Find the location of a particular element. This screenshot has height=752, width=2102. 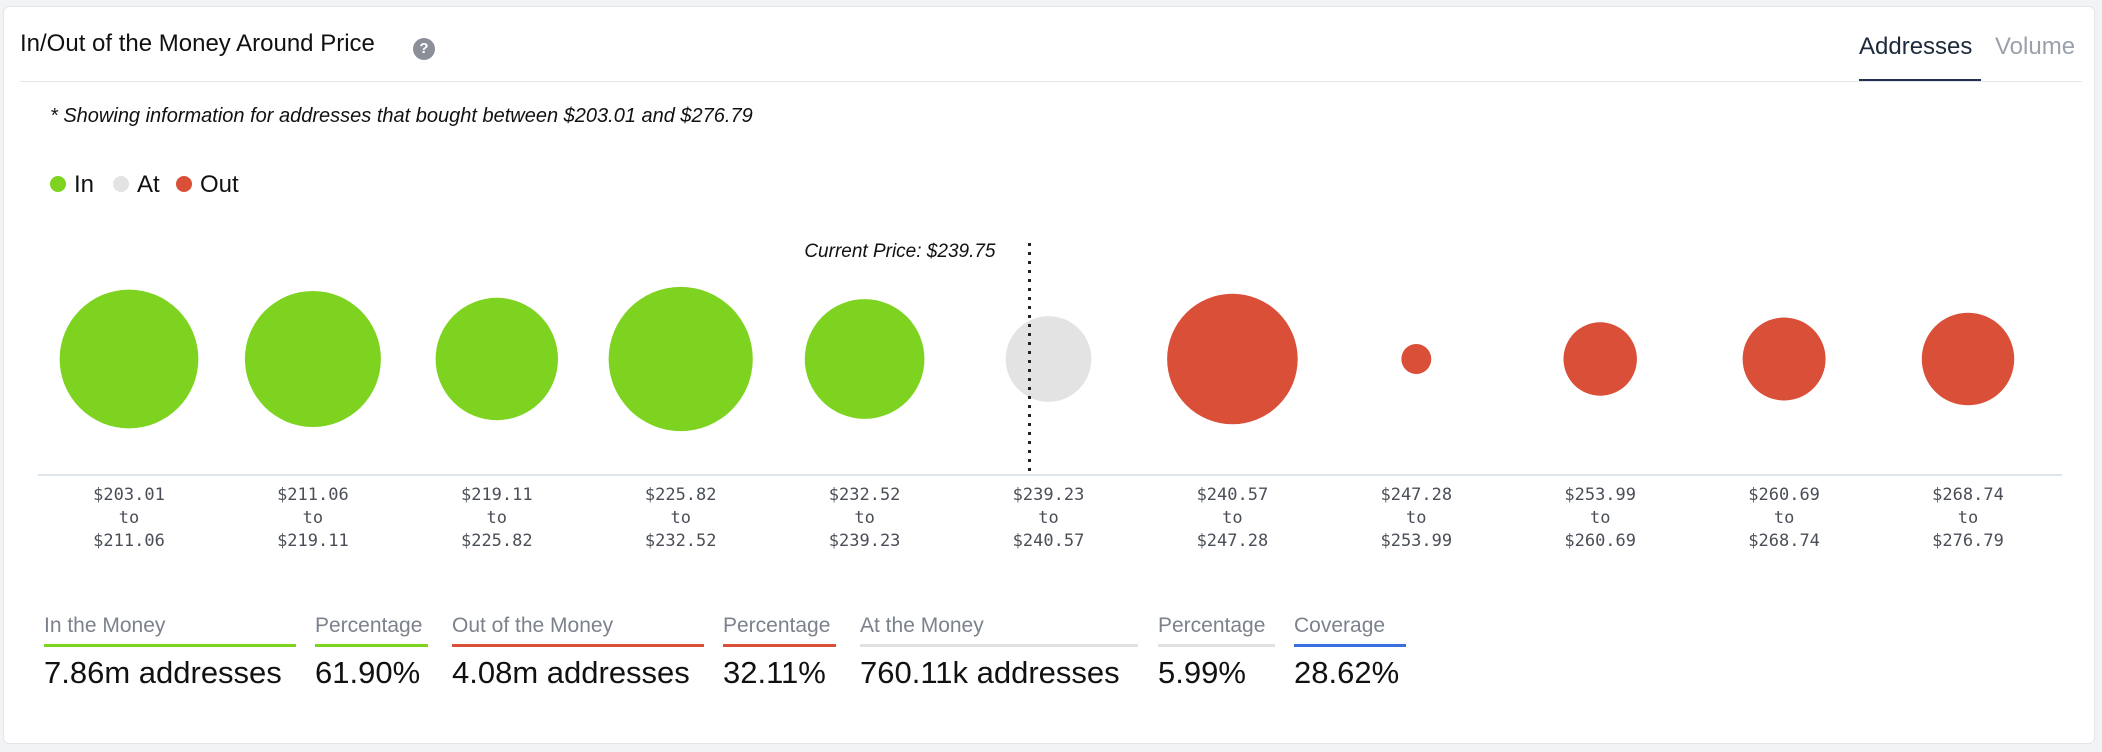

tick-label-from: $239.23 is located at coordinates (1049, 495).